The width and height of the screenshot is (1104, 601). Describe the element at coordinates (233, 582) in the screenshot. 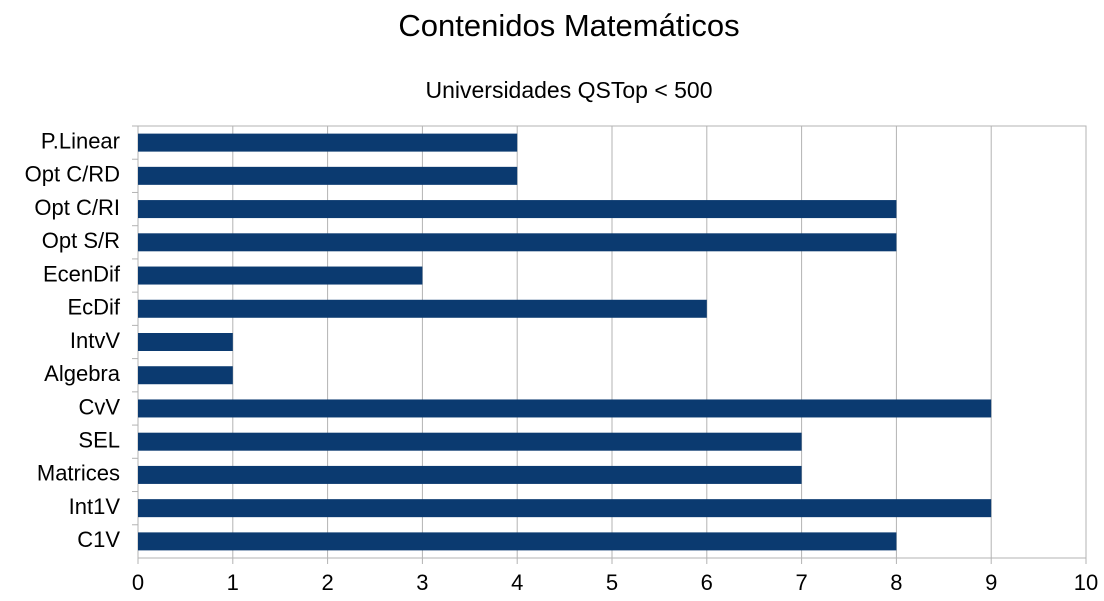

I see `x-tick-label: 1` at that location.